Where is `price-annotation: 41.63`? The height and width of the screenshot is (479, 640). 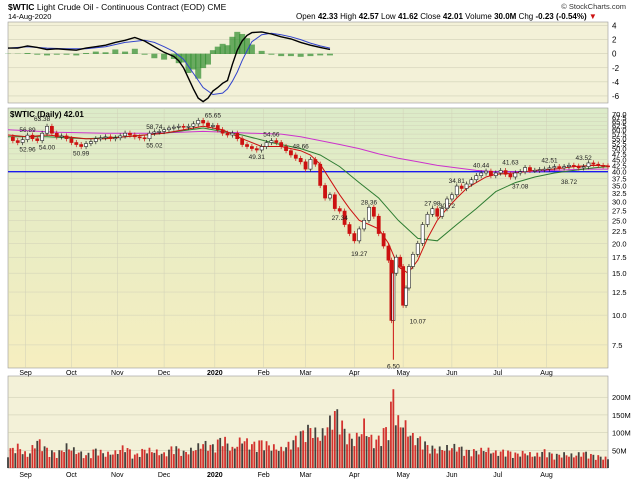 price-annotation: 41.63 is located at coordinates (510, 163).